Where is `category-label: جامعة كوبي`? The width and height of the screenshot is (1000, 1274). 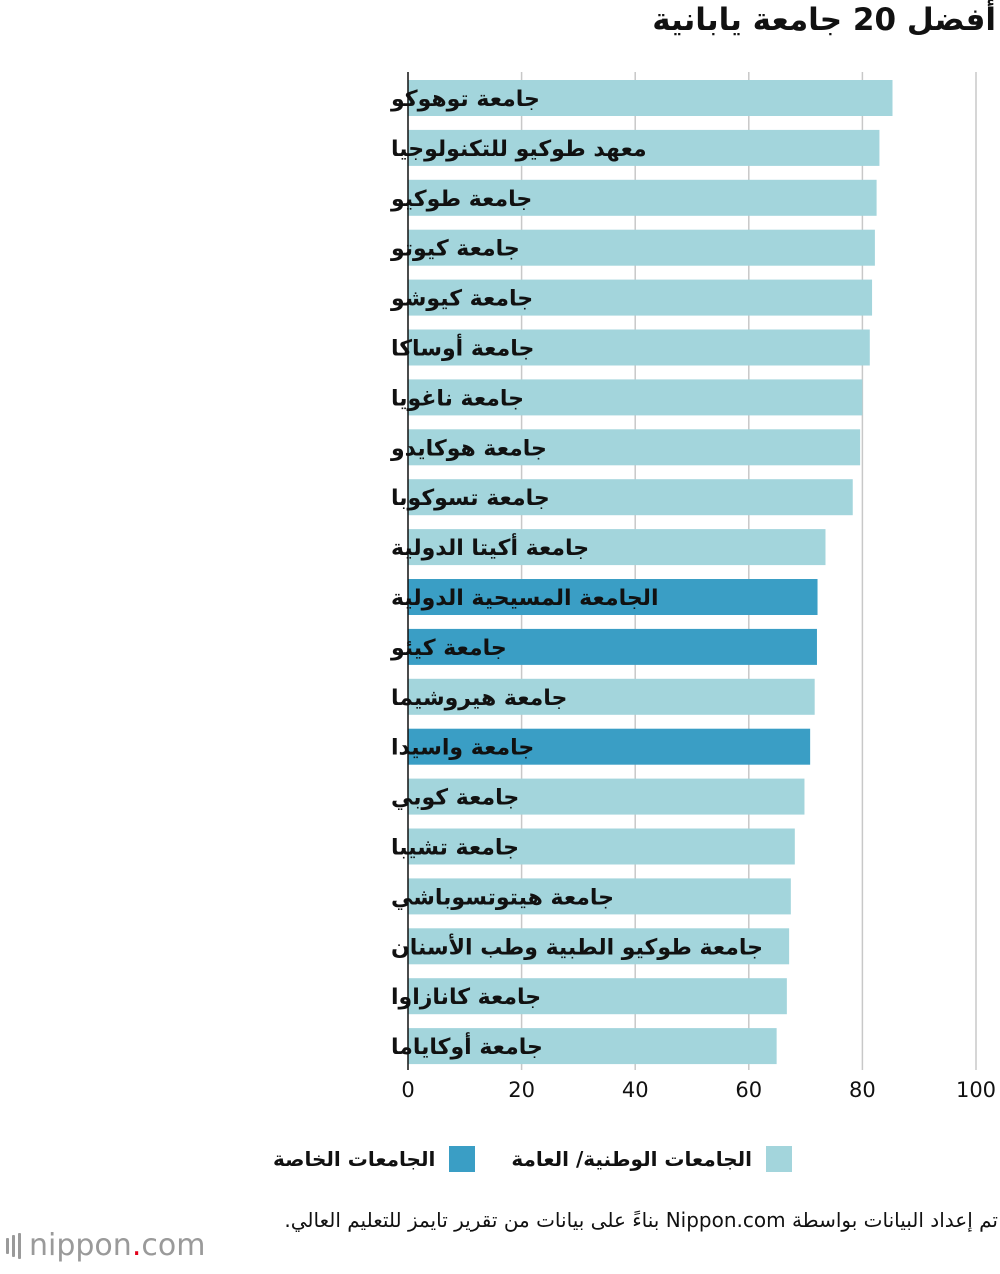
category-label: جامعة كوبي is located at coordinates (455, 798).